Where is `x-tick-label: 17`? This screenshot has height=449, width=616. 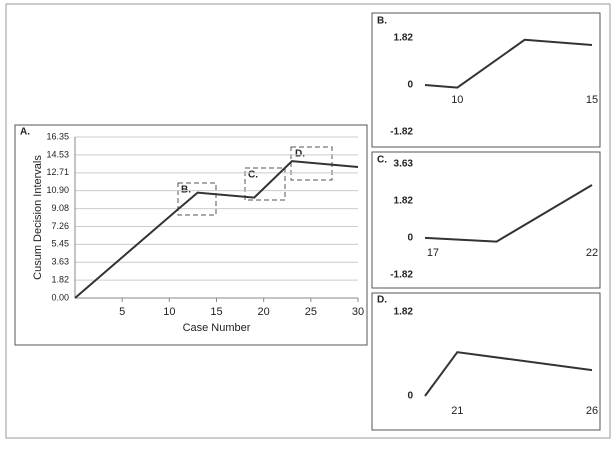 x-tick-label: 17 is located at coordinates (433, 253).